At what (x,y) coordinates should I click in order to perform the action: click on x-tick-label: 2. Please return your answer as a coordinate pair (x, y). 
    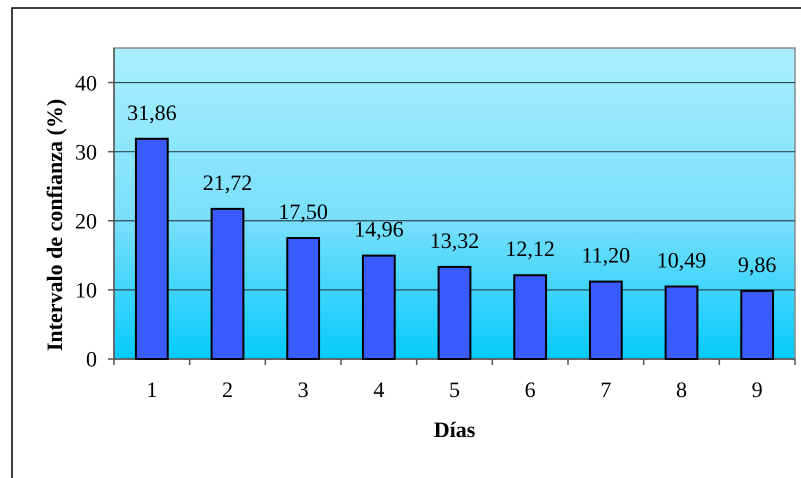
    Looking at the image, I should click on (227, 389).